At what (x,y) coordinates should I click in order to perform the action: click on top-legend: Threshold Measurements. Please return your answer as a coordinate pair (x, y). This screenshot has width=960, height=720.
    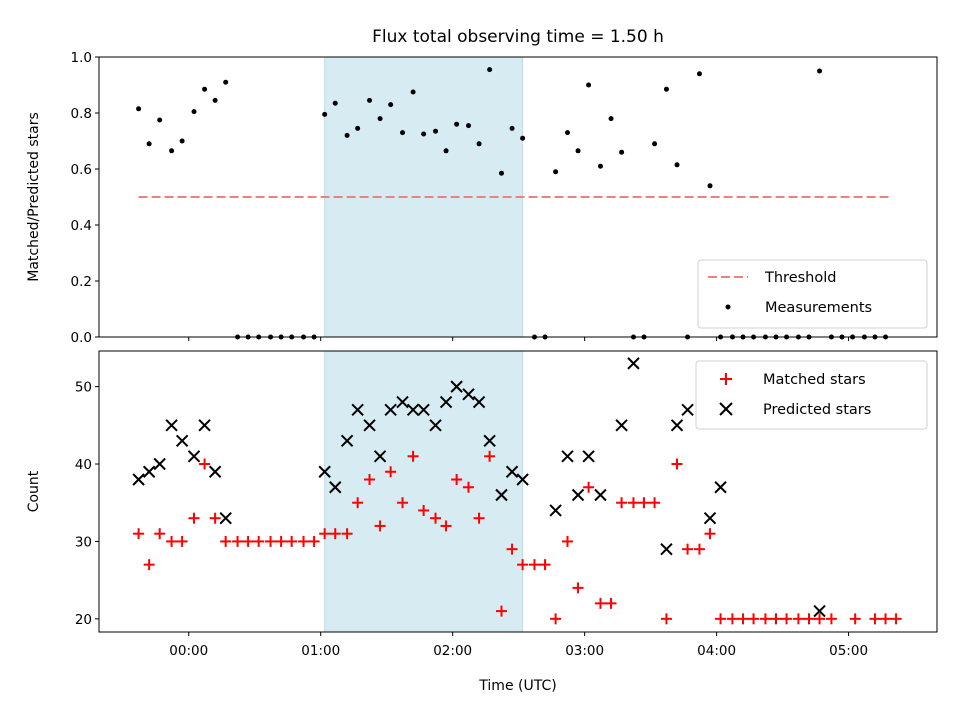
    Looking at the image, I should click on (812, 294).